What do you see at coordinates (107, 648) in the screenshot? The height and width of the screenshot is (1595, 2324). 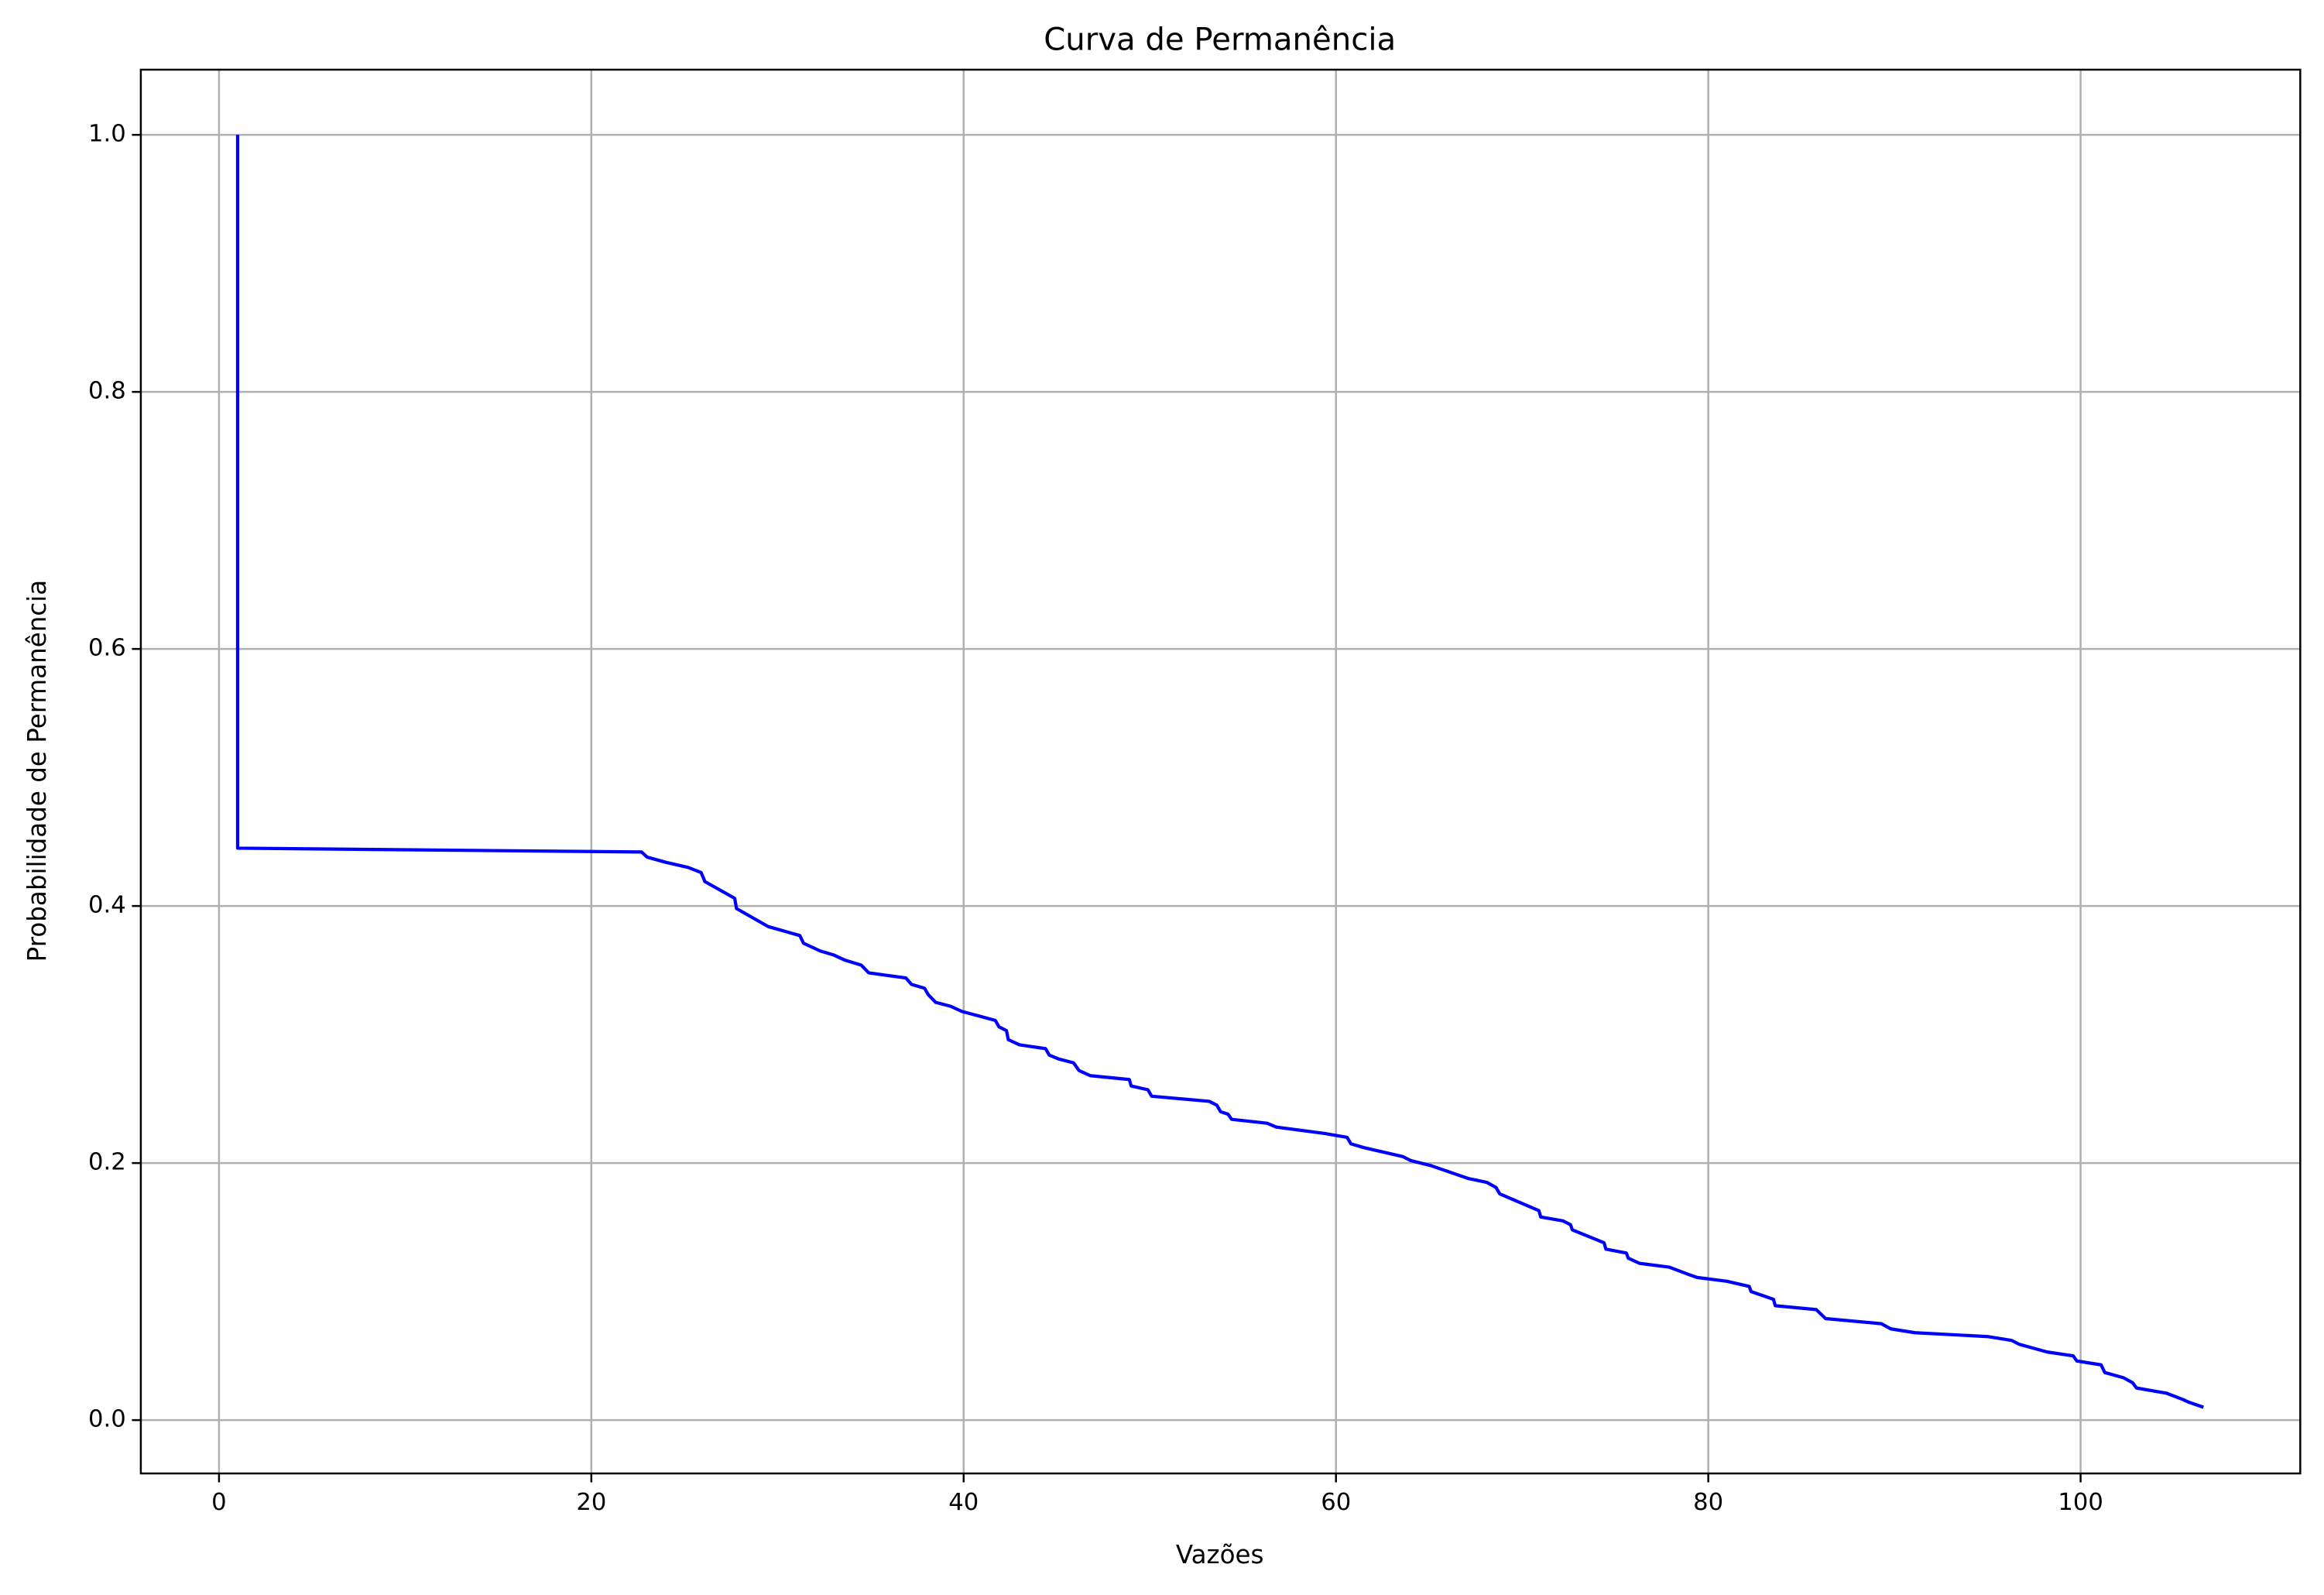 I see `y-tick-label: 0.6` at bounding box center [107, 648].